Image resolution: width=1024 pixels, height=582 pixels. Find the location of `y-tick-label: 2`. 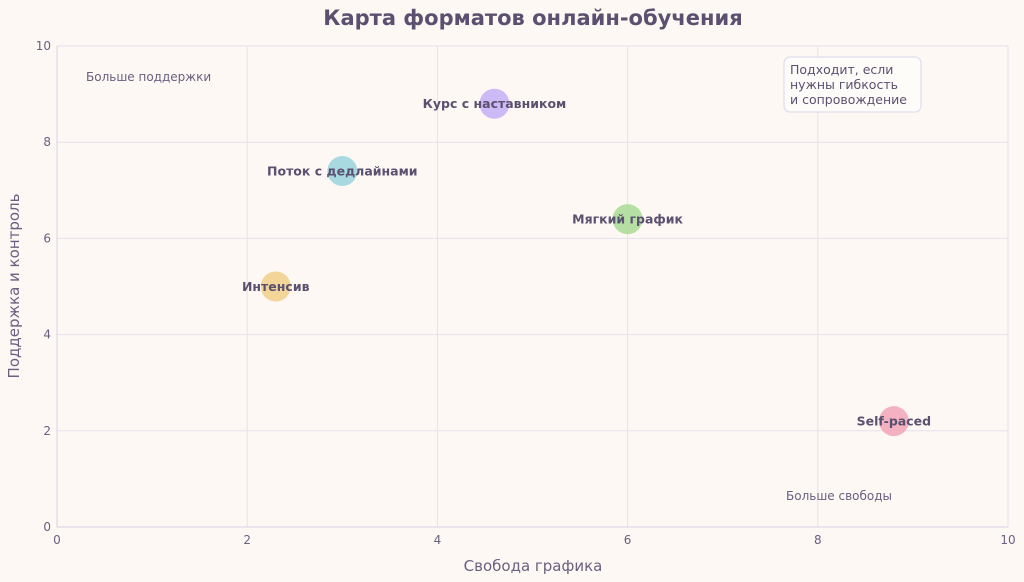

y-tick-label: 2 is located at coordinates (47, 431).